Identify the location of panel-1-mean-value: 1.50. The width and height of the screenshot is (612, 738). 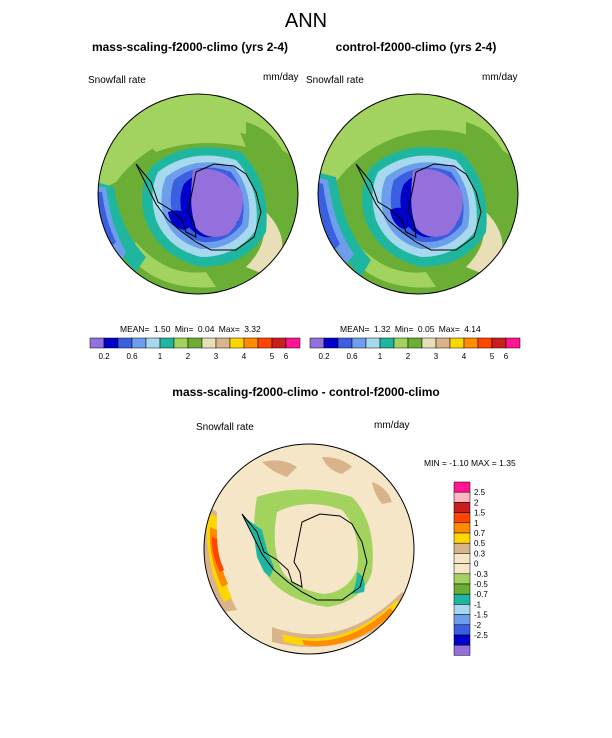
(162, 329).